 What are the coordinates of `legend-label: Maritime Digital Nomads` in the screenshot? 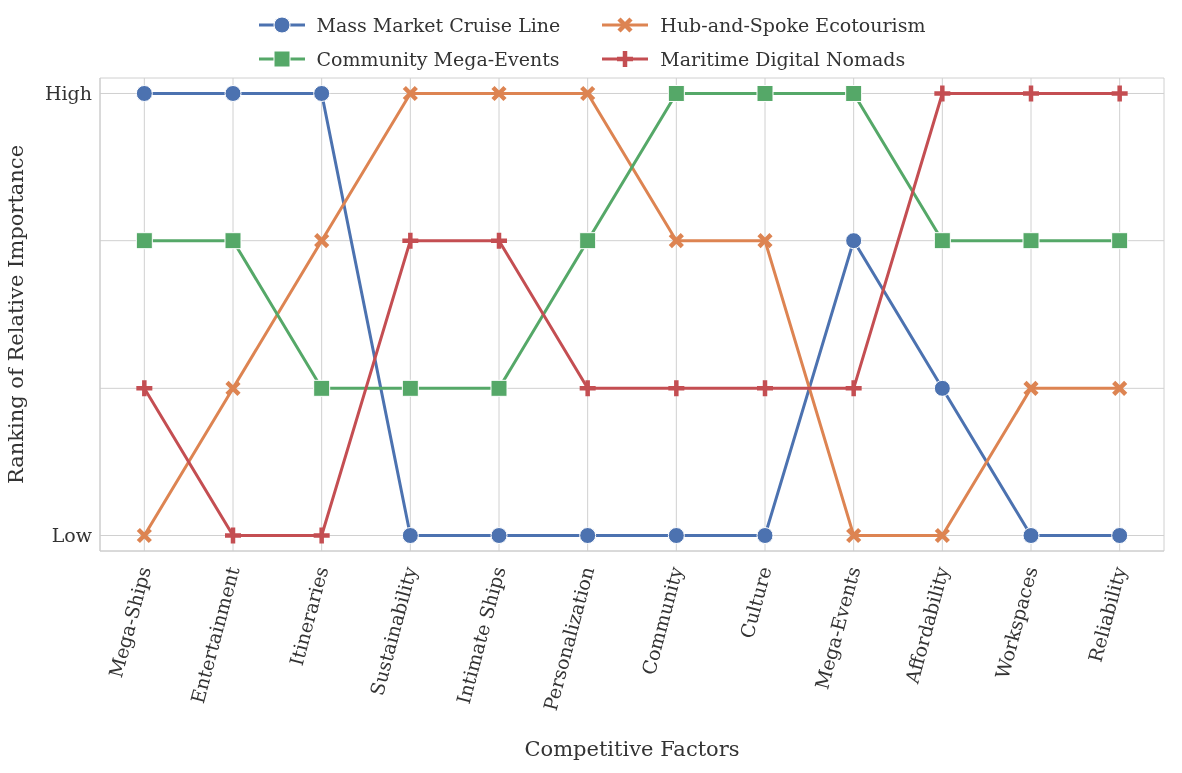 It's located at (783, 58).